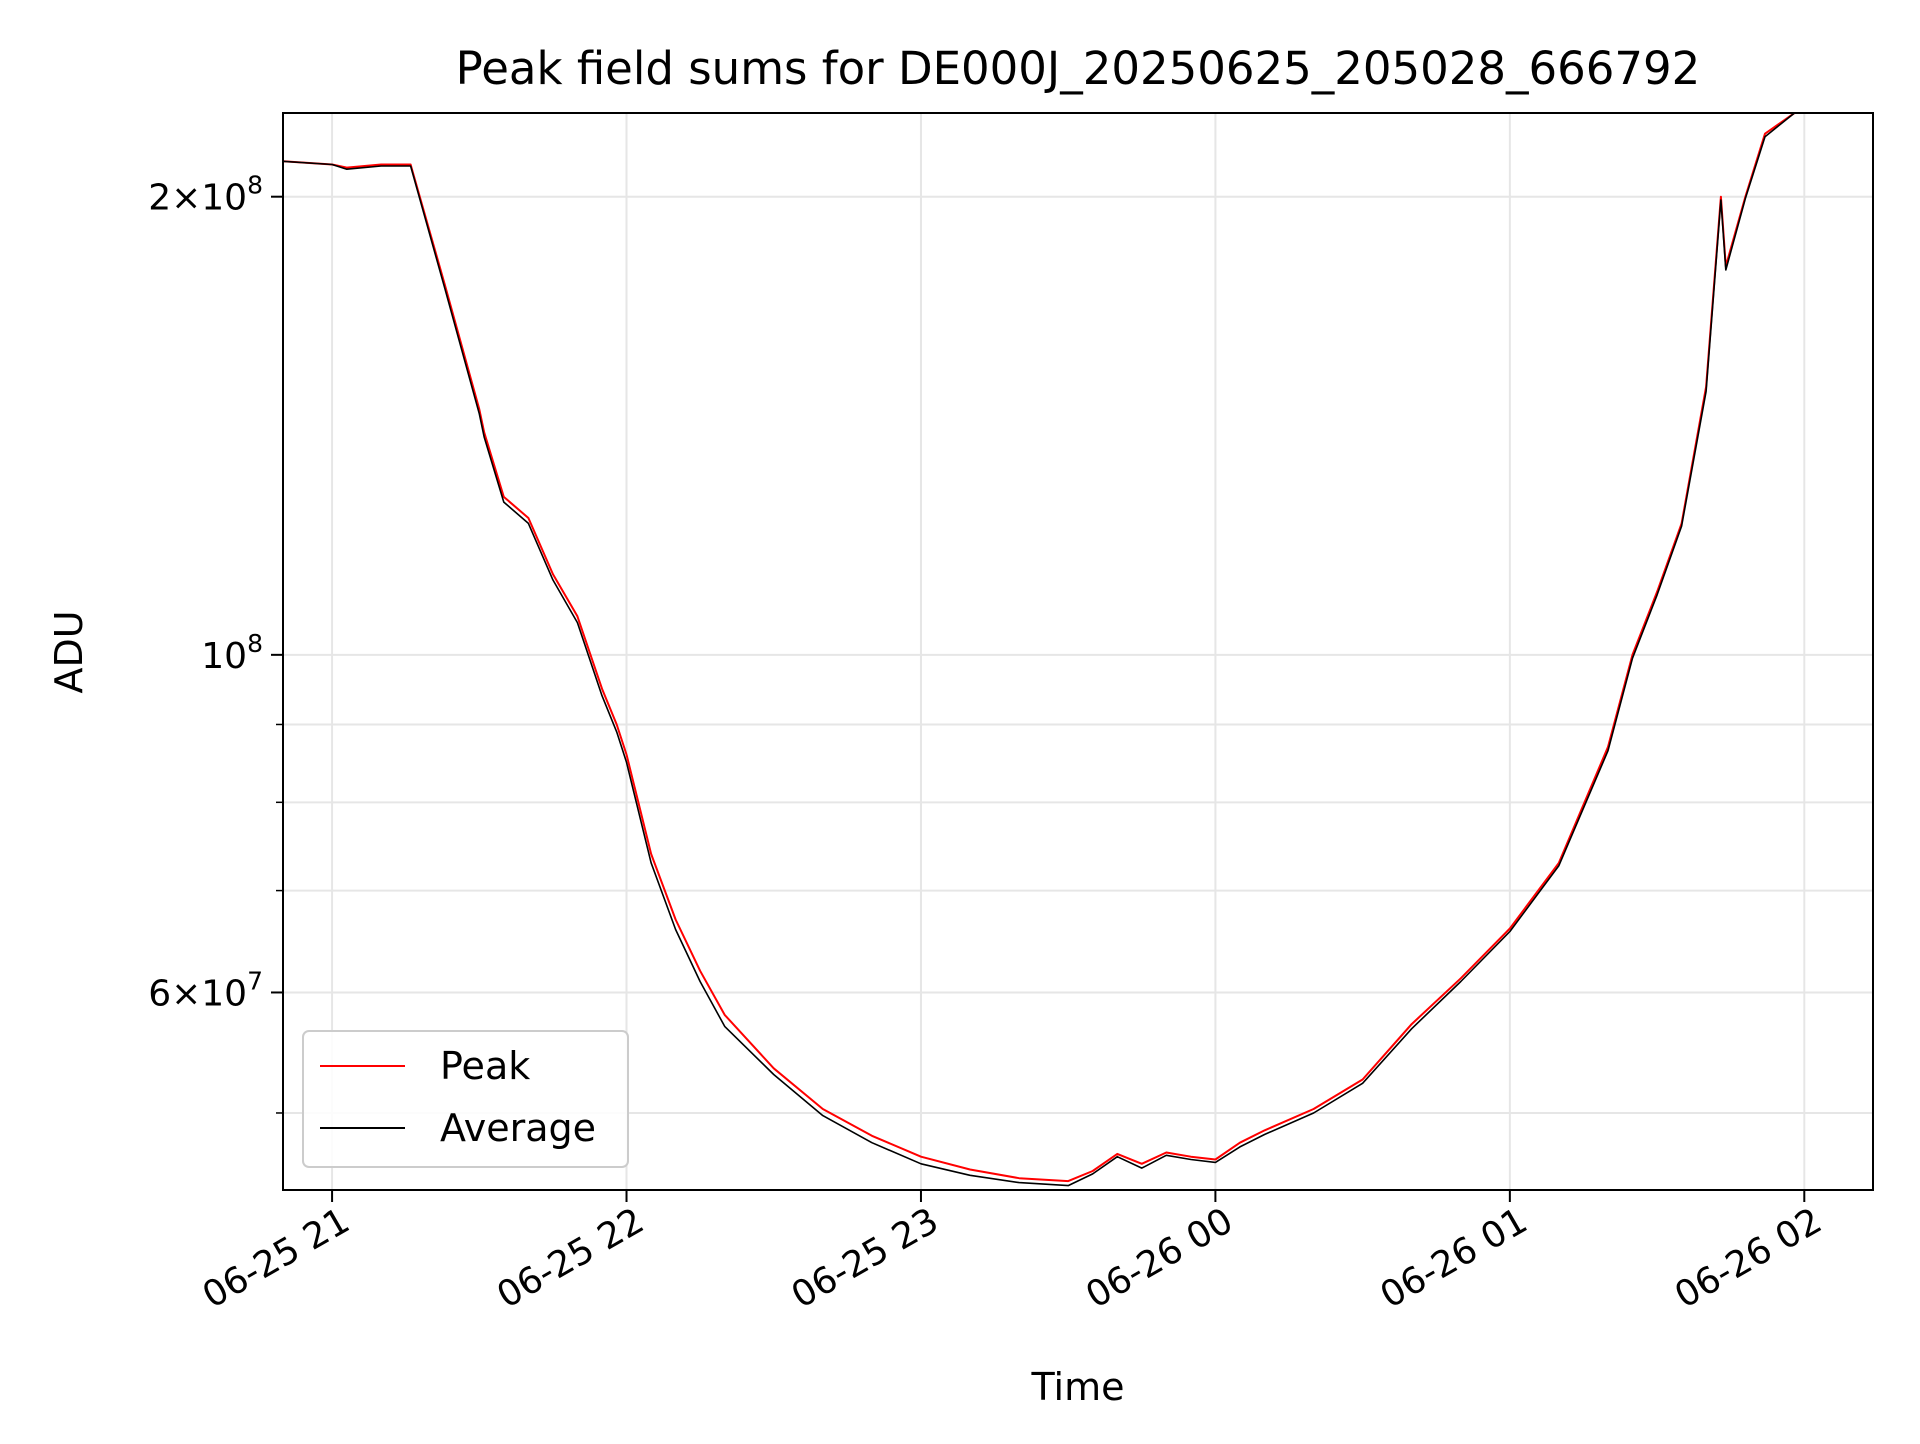 This screenshot has height=1444, width=1920. I want to click on y-tick-label: 2×108, so click(205, 195).